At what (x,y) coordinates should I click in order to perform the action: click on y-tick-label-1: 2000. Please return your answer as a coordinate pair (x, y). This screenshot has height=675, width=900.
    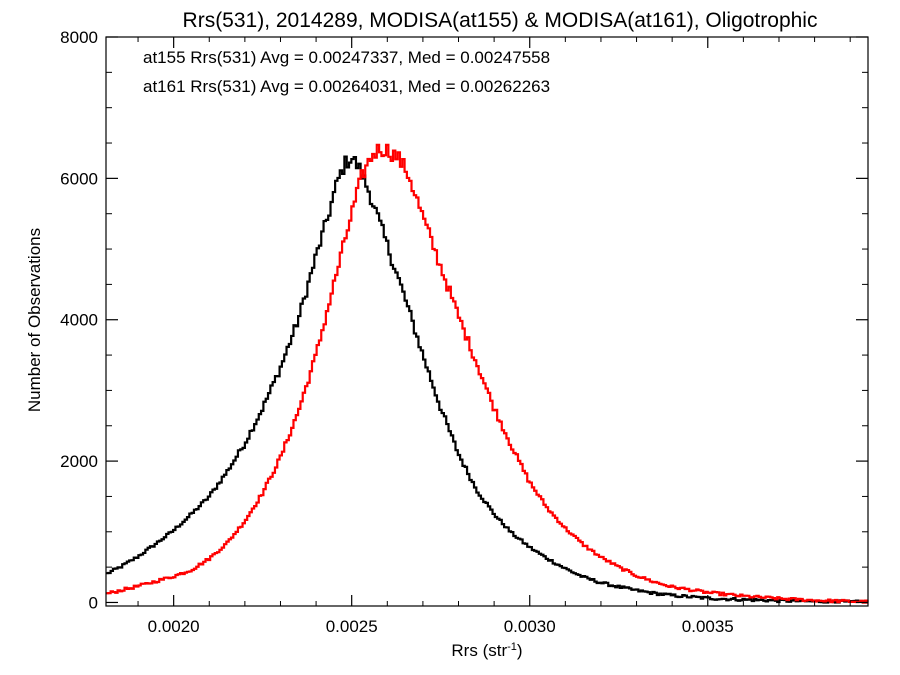
    Looking at the image, I should click on (79, 461).